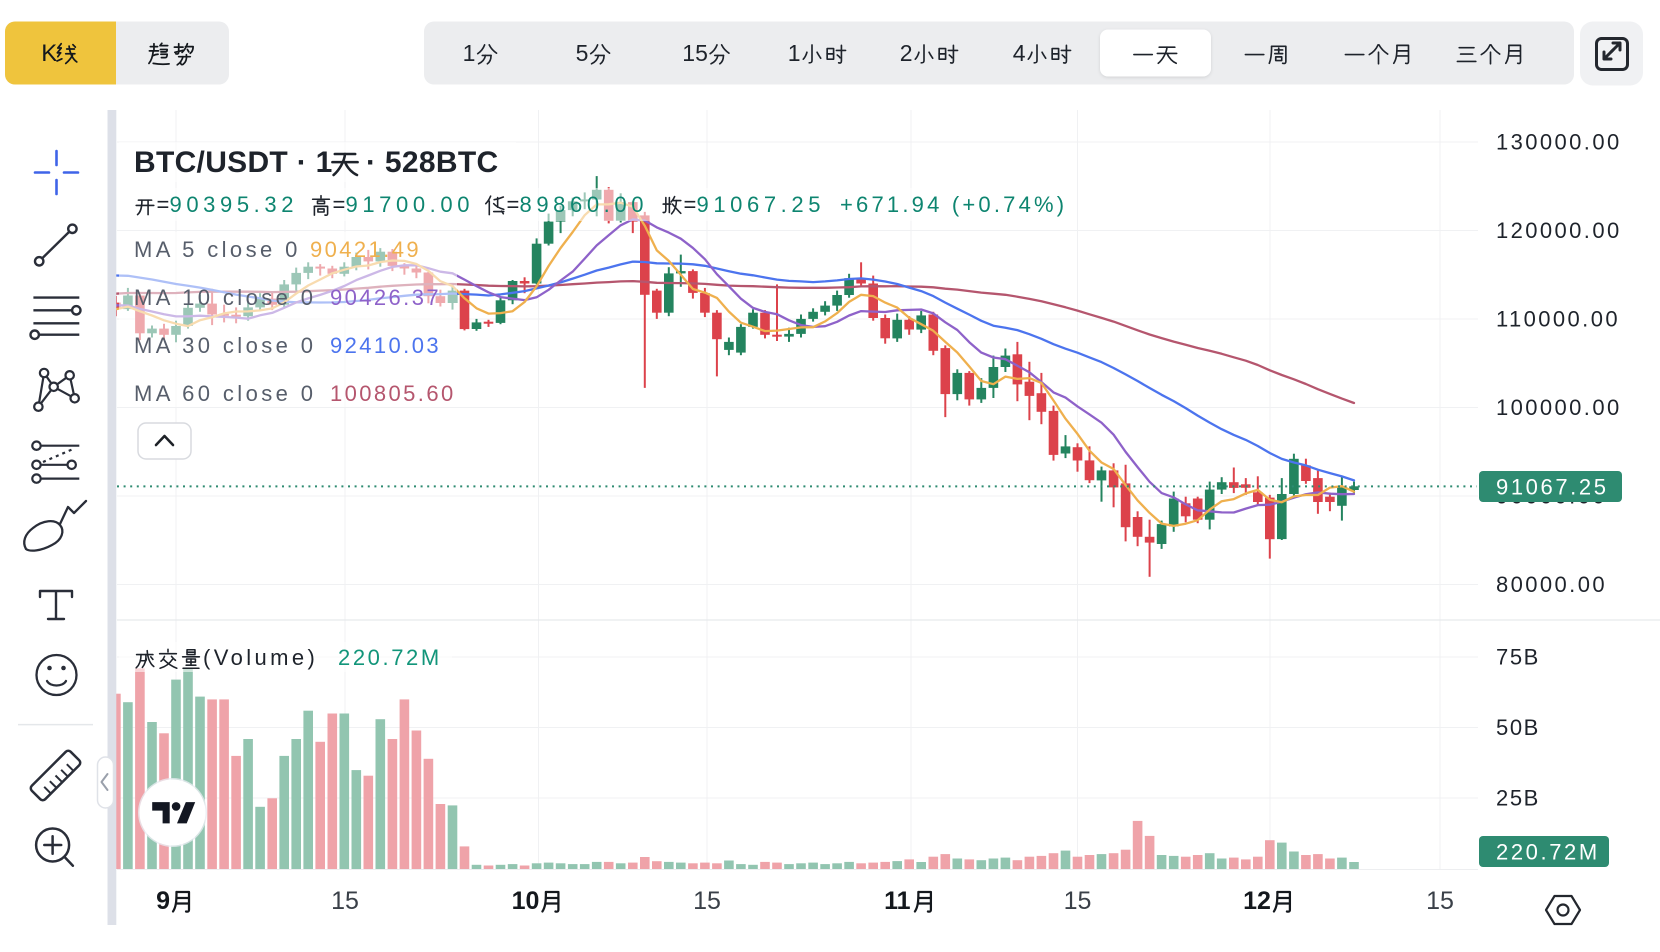  What do you see at coordinates (1518, 727) in the screenshot?
I see `svg-text: 50B` at bounding box center [1518, 727].